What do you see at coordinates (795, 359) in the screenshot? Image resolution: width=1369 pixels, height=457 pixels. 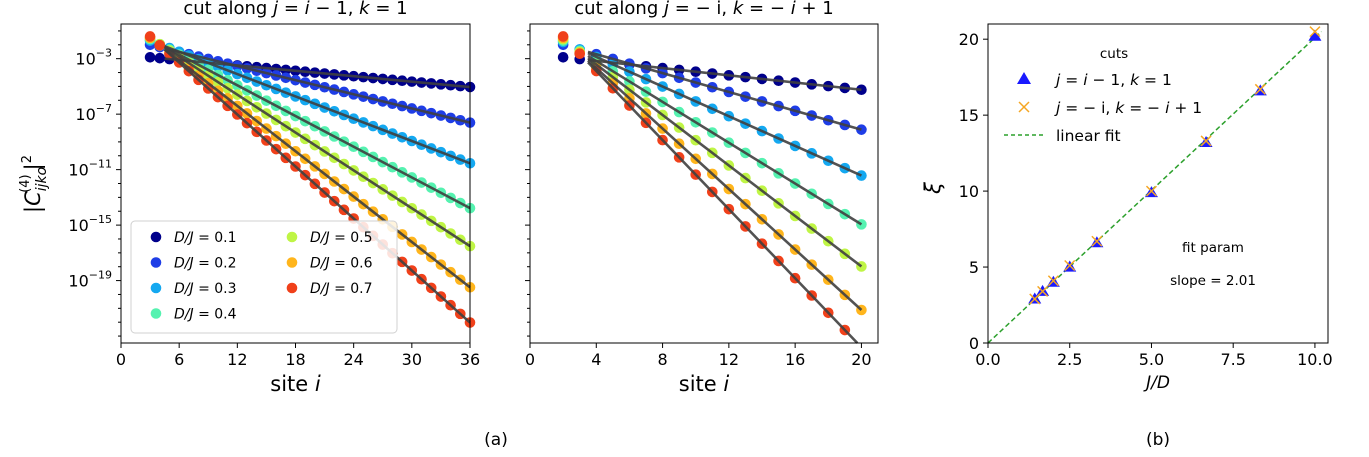 I see `x-tick-label: 16` at bounding box center [795, 359].